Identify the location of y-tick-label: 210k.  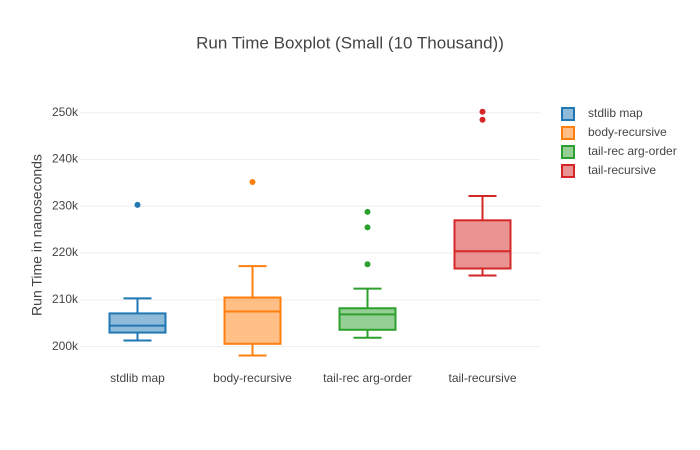
(65, 299).